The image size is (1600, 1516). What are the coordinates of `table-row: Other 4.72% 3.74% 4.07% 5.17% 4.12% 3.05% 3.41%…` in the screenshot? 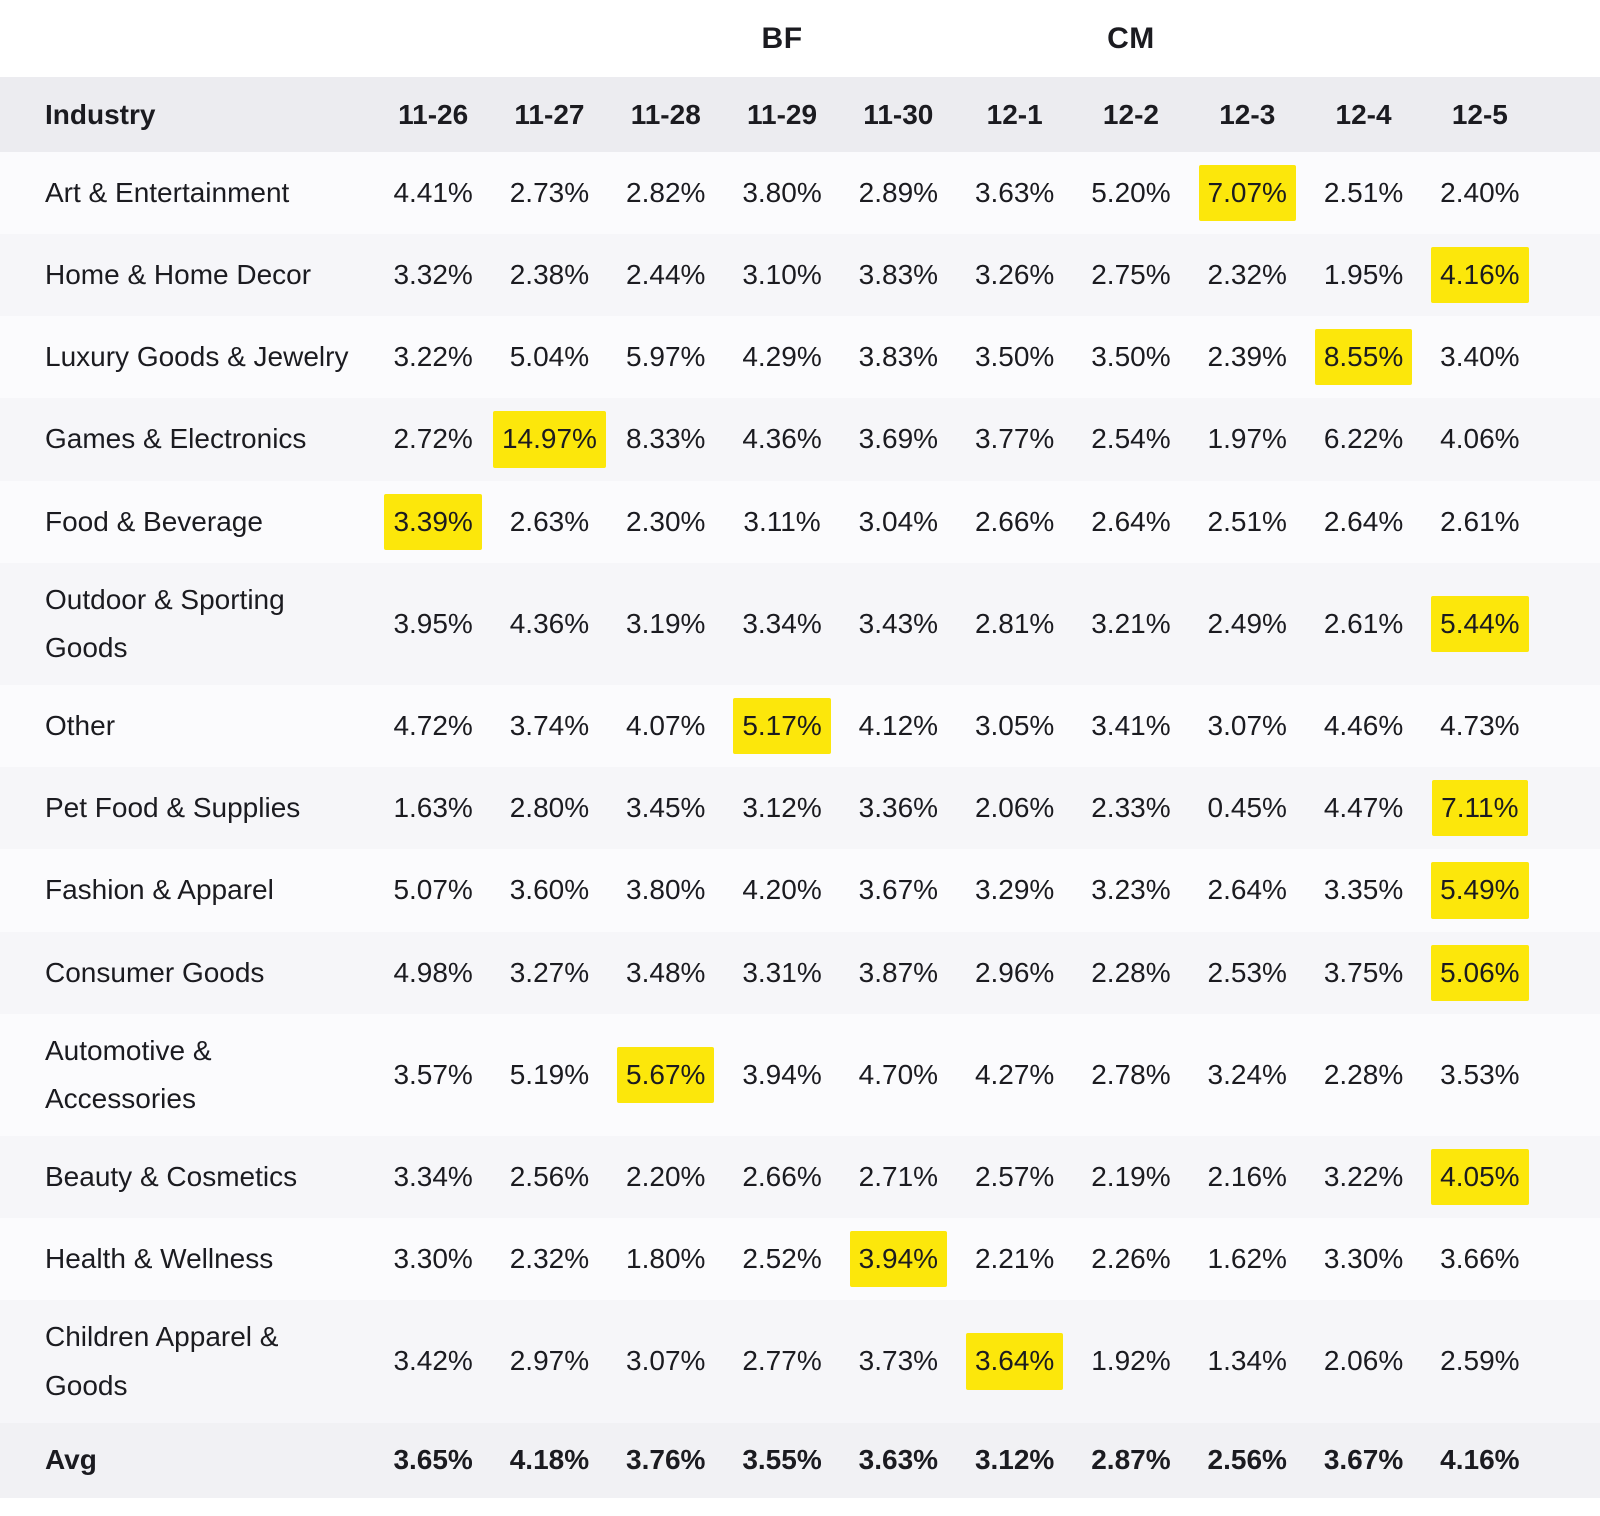 It's located at (800, 726).